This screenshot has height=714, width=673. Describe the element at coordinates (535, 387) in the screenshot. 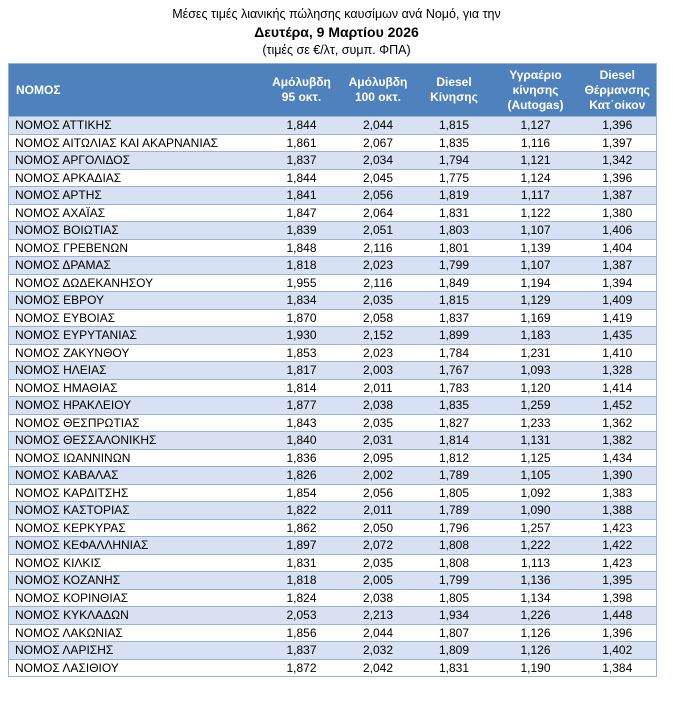

I see `price-cell-autogas: 1,120` at that location.